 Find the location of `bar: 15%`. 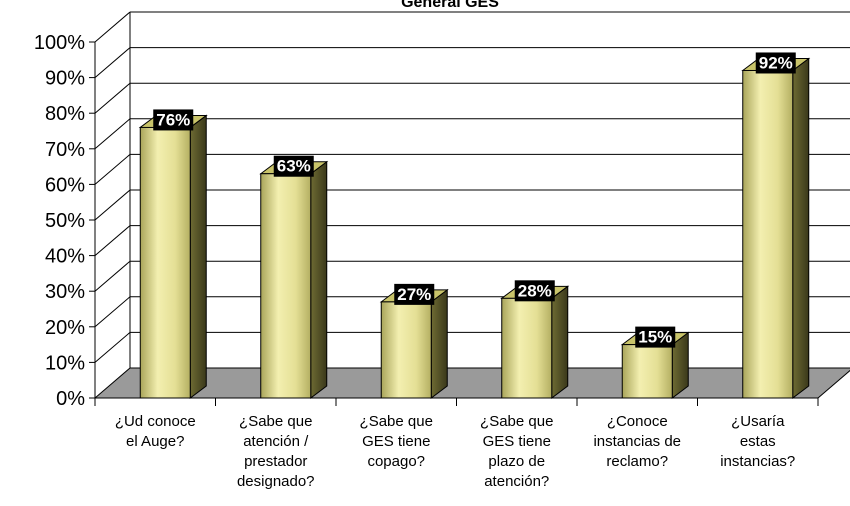

bar: 15% is located at coordinates (655, 362).